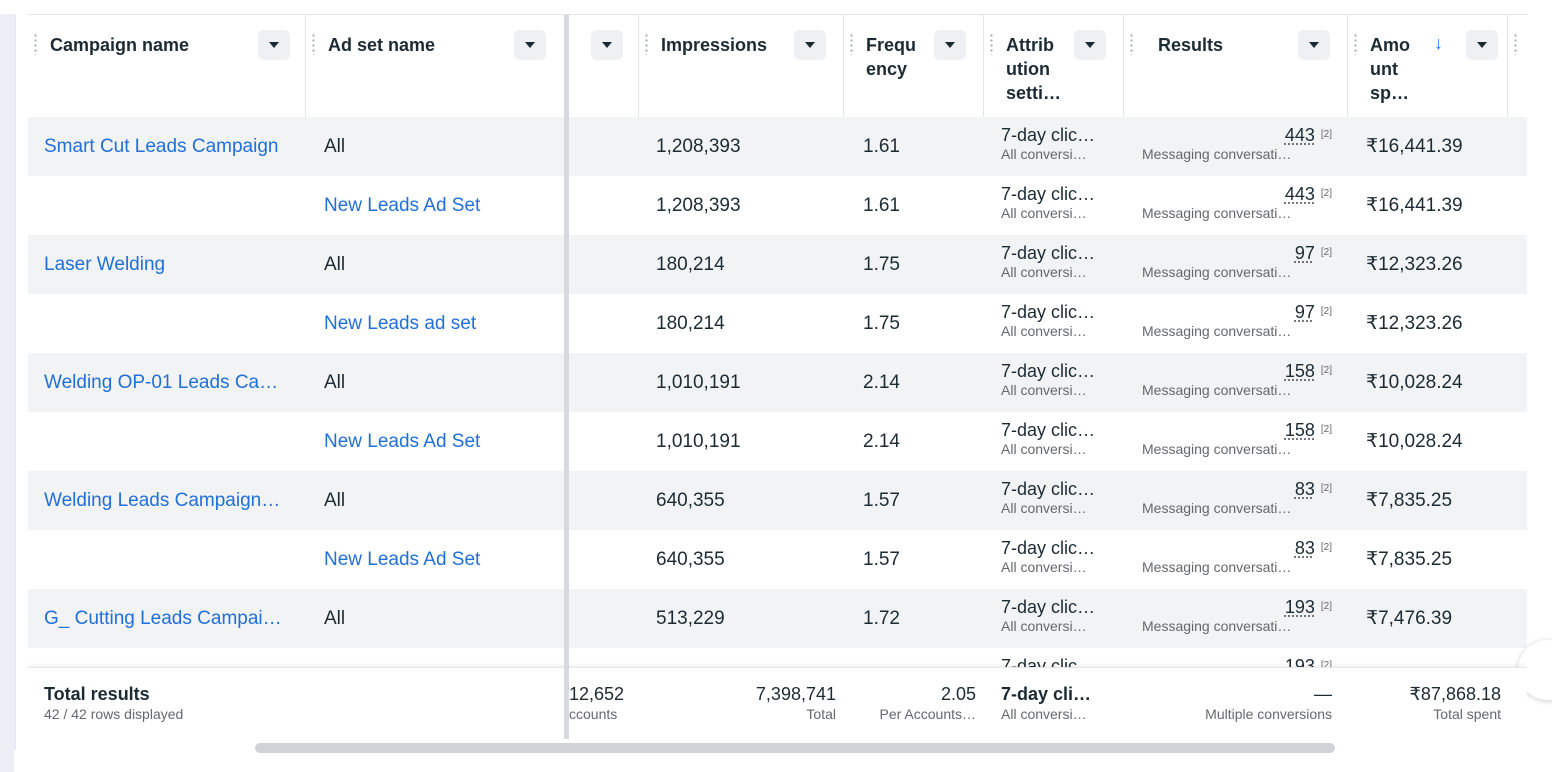 The height and width of the screenshot is (772, 1552). Describe the element at coordinates (928, 694) in the screenshot. I see `totals-frequency-value: 2.05` at that location.